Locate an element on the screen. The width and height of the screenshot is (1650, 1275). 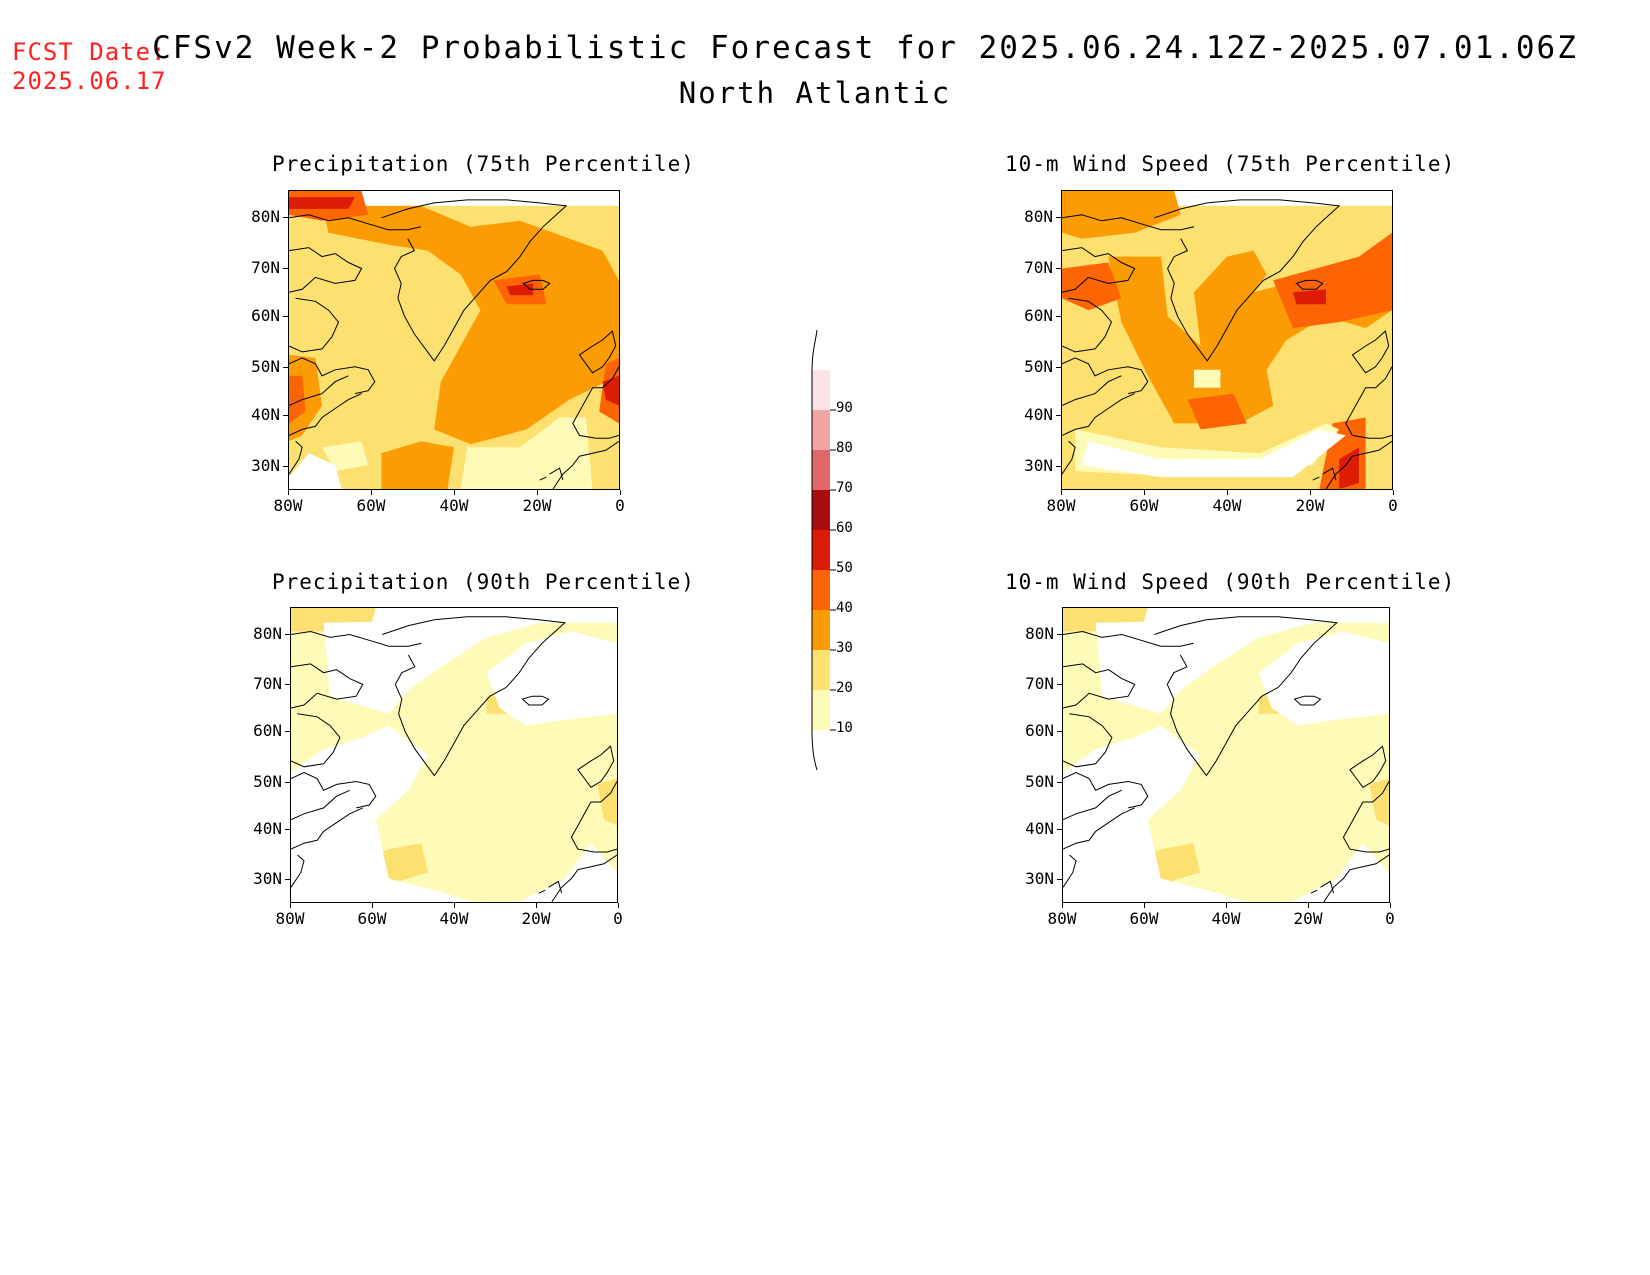
forecast-date-label: FCST Date: is located at coordinates (89, 52).